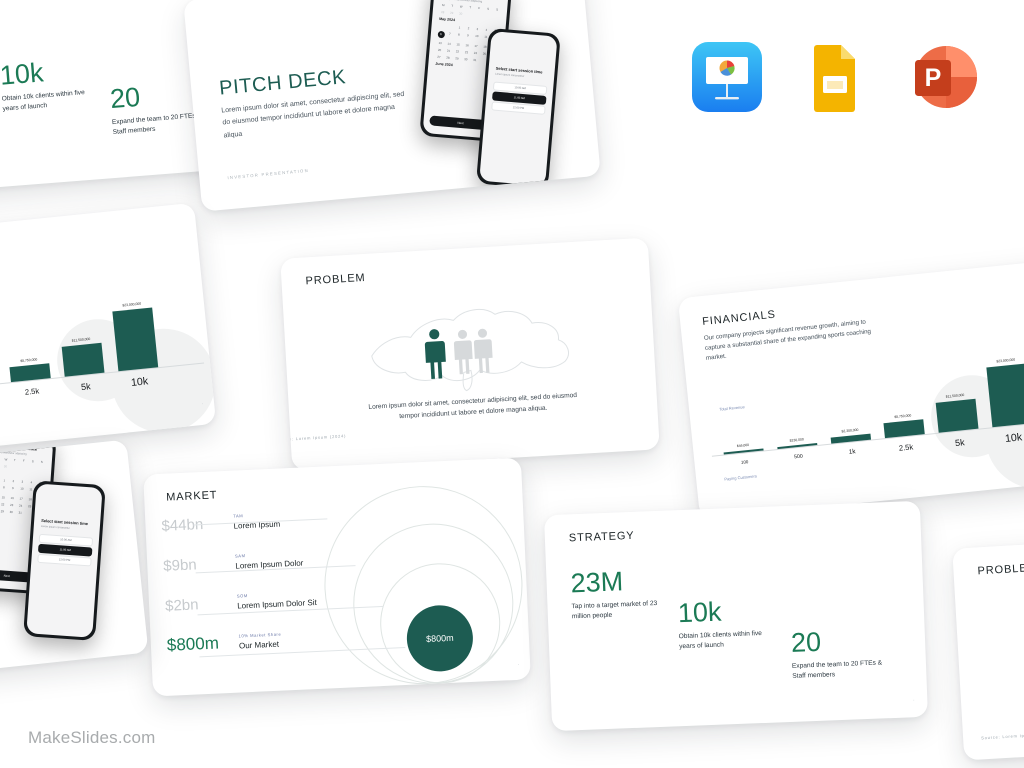  What do you see at coordinates (850, 430) in the screenshot?
I see `bar-value-label: $2,300,000` at bounding box center [850, 430].